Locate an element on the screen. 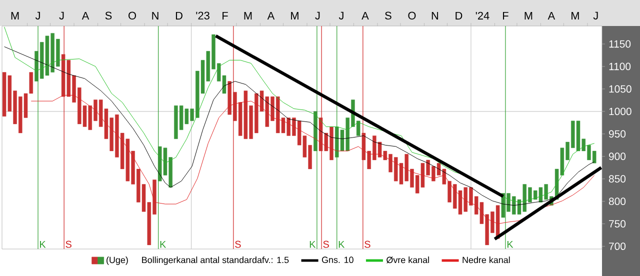  legend-title: Bollingerkanal antal standardafv.: 1.5 is located at coordinates (215, 260).